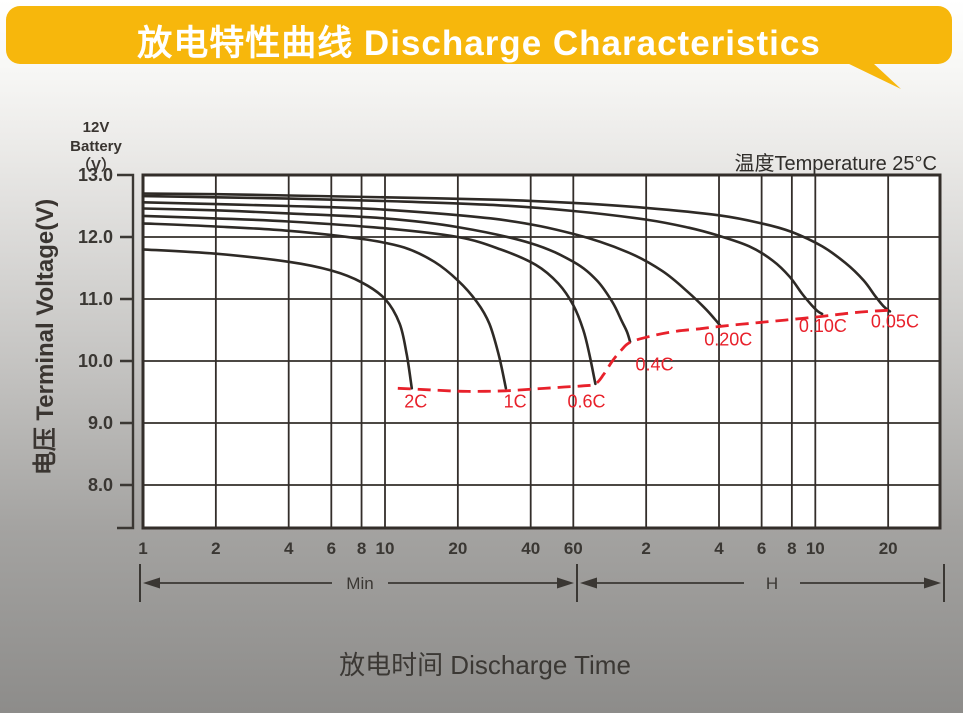 The height and width of the screenshot is (713, 963). I want to click on hours-range-unit-label: H, so click(772, 583).